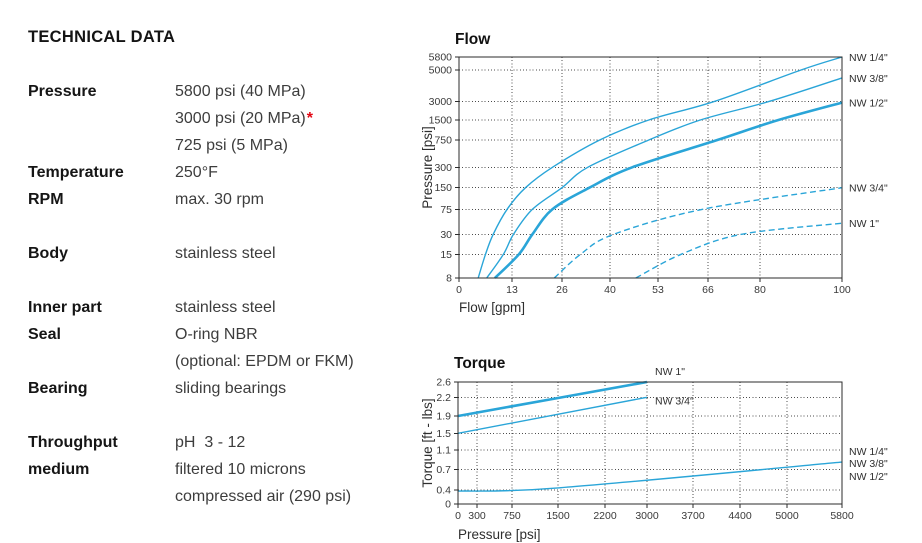  I want to click on x-axis-label: Pressure [psi], so click(499, 534).